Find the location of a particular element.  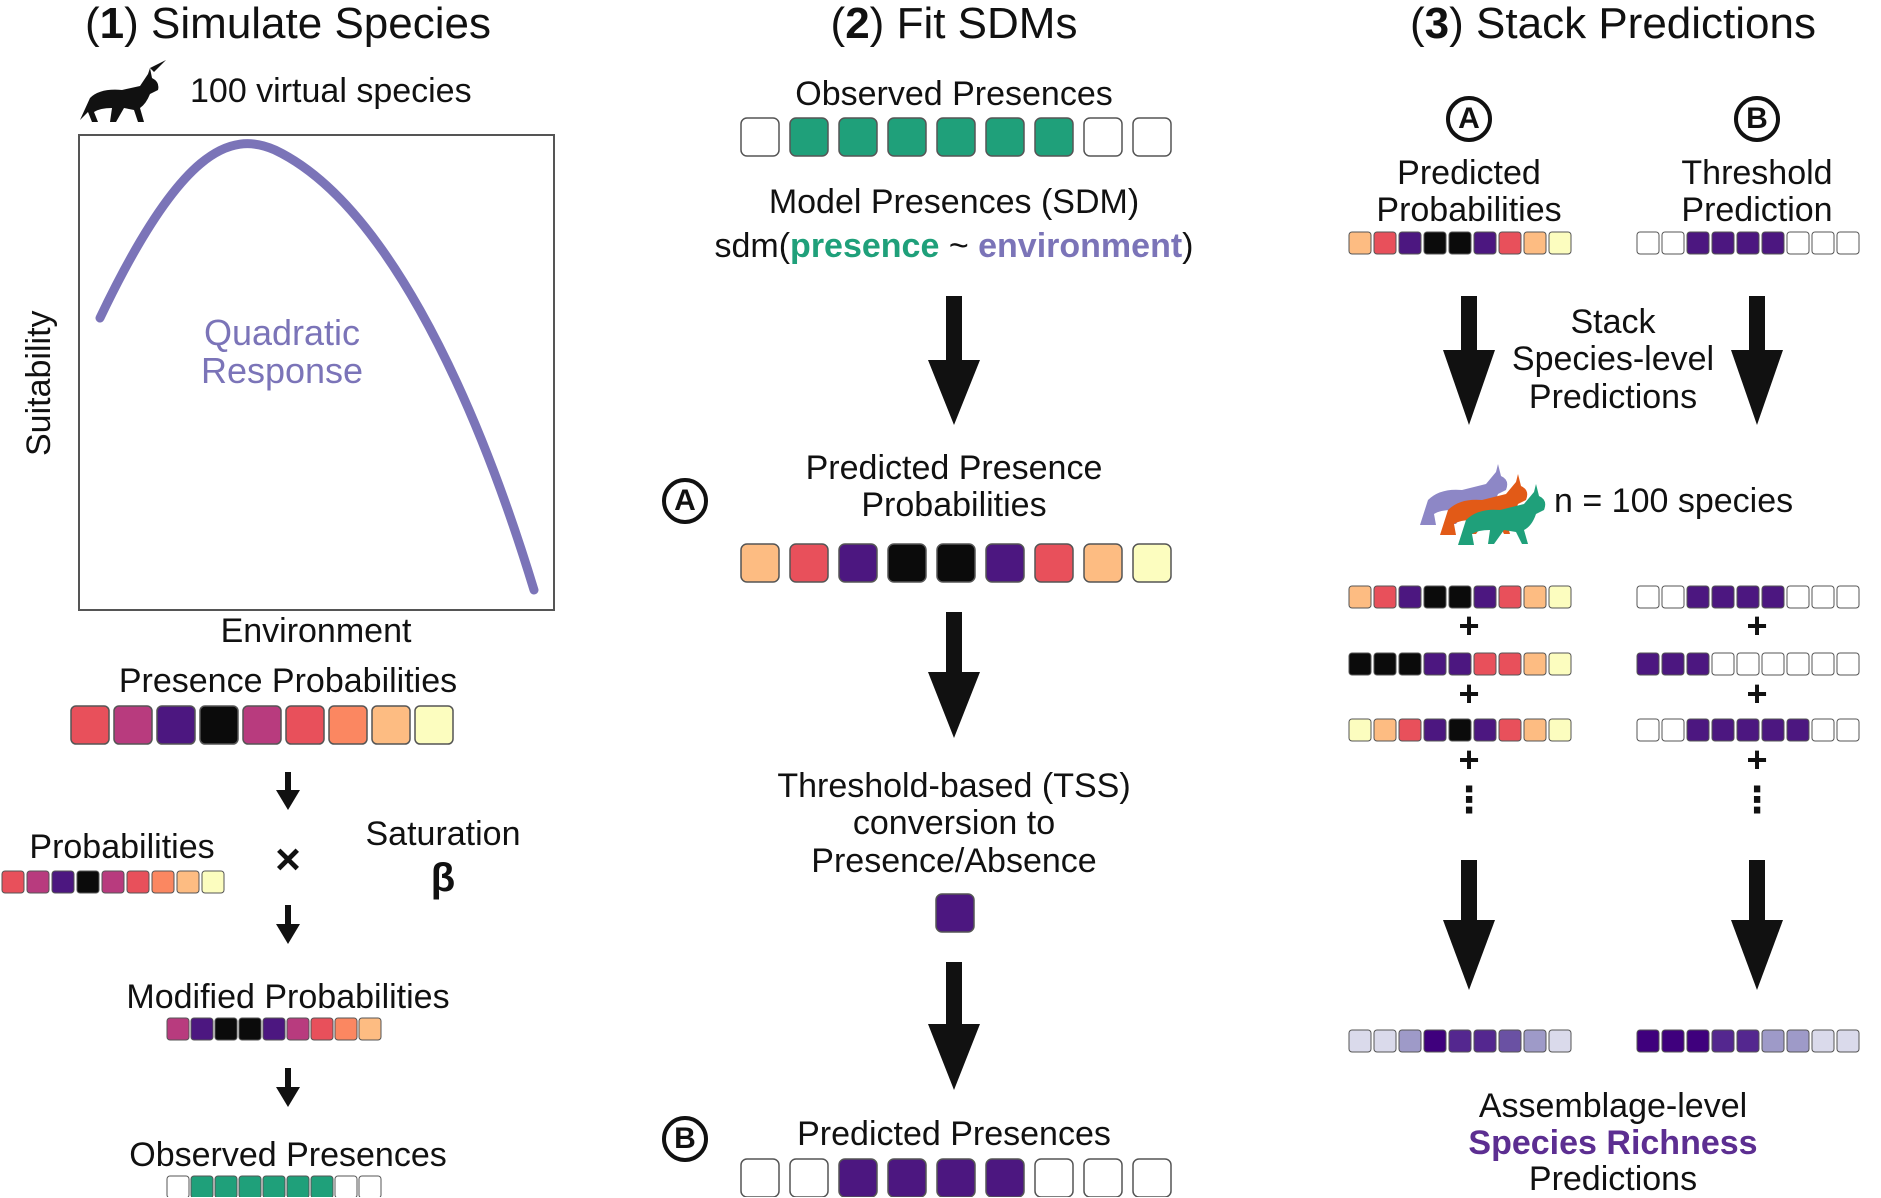

quadratic-response-curve is located at coordinates (317, 367).